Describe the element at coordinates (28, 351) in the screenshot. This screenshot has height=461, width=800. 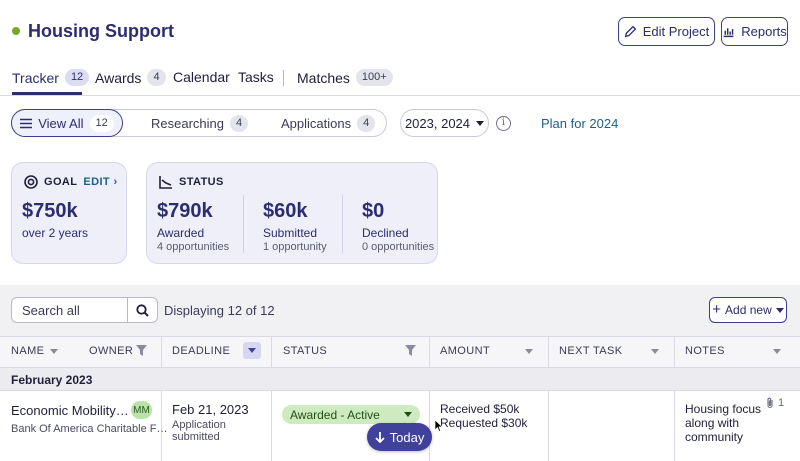
I see `column-name: NAME` at that location.